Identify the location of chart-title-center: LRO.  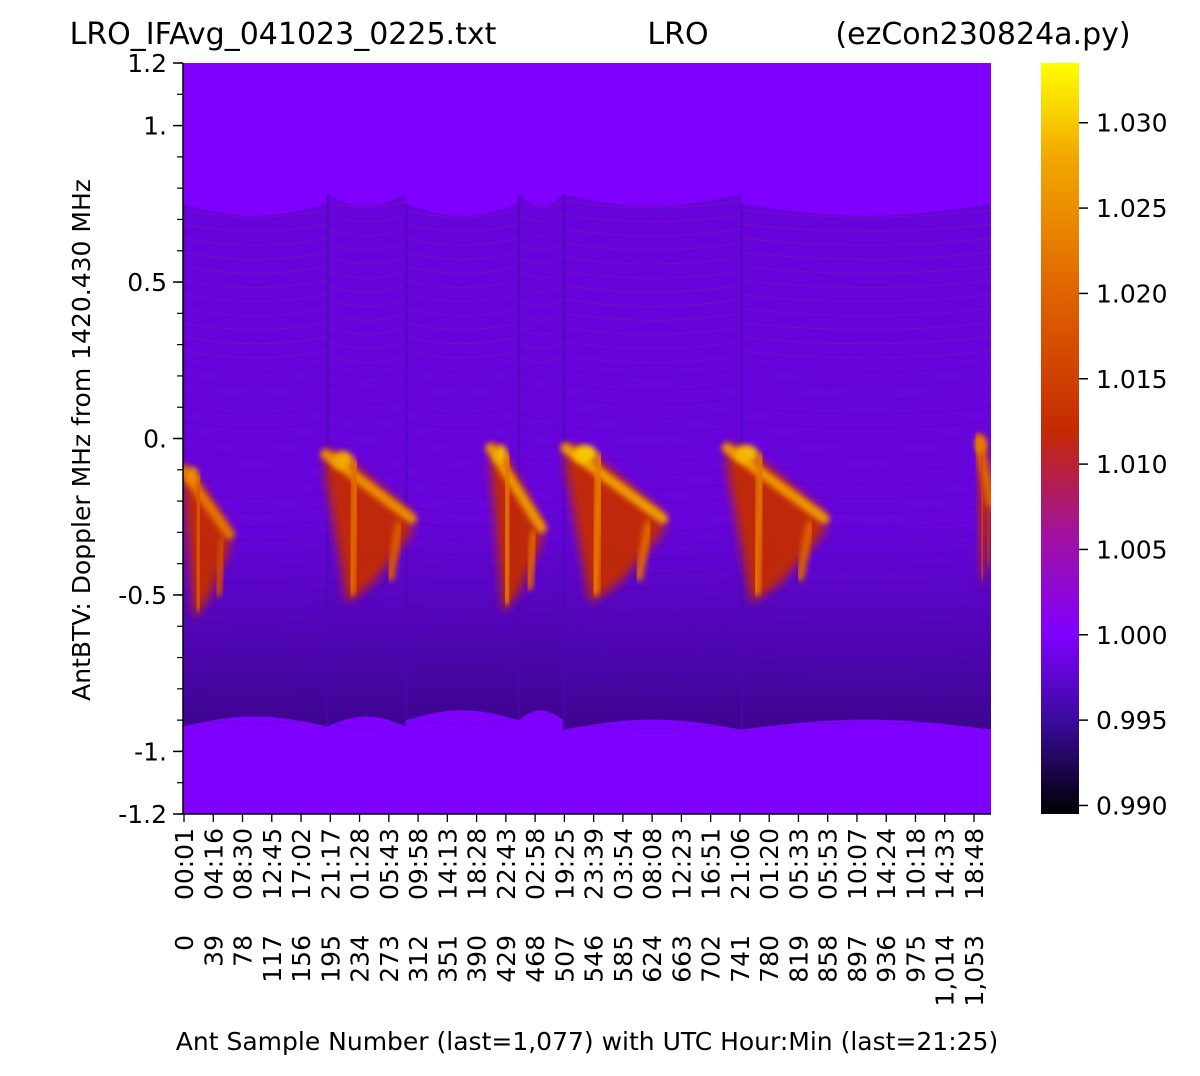
(677, 34).